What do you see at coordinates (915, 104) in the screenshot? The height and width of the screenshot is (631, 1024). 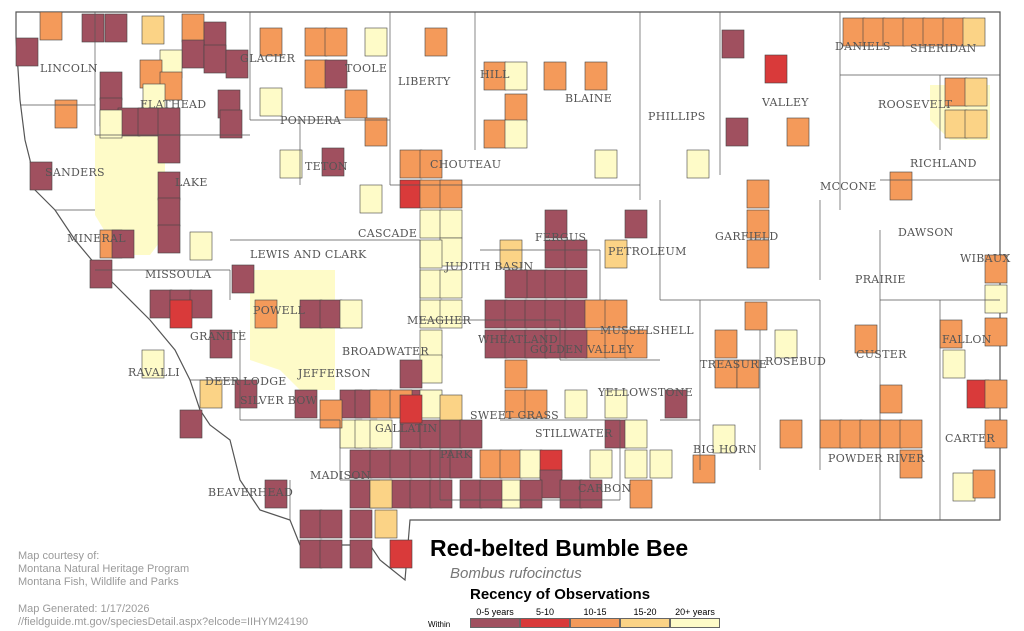 I see `county-label: ROOSEVELT` at bounding box center [915, 104].